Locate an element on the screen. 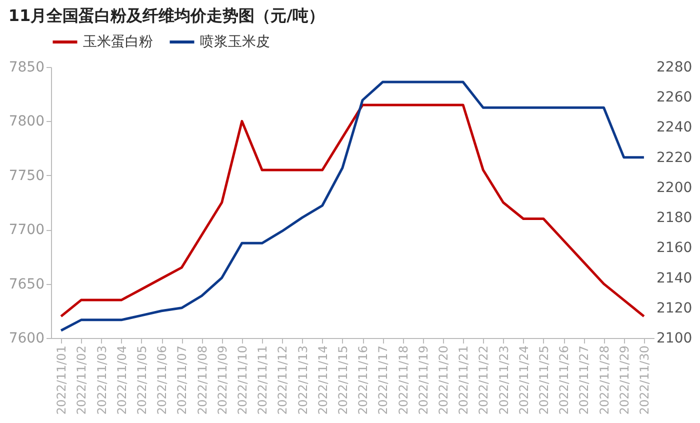 The width and height of the screenshot is (700, 423). y2-tick-label: 2280 is located at coordinates (674, 68).